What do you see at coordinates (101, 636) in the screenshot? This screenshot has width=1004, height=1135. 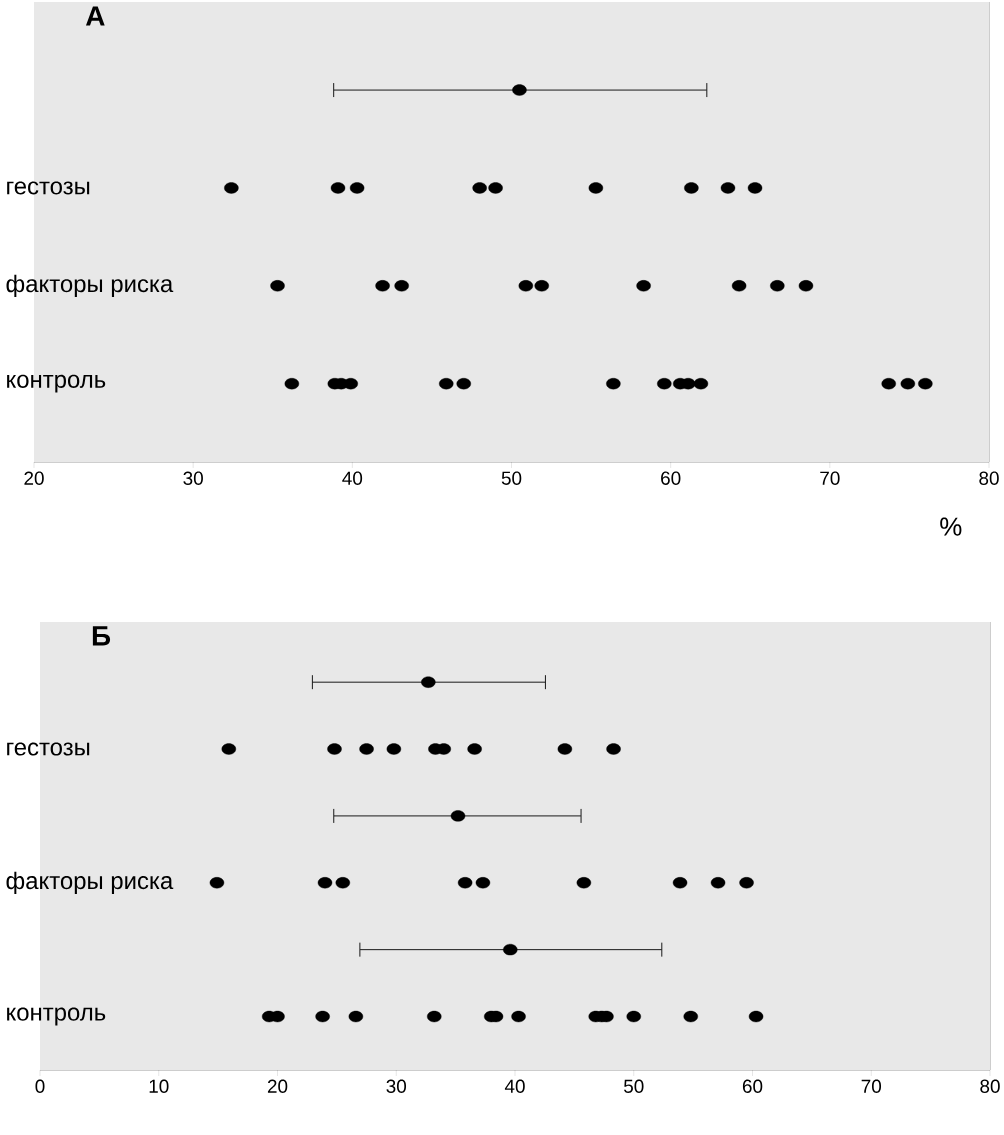 I see `chart-title: Б` at bounding box center [101, 636].